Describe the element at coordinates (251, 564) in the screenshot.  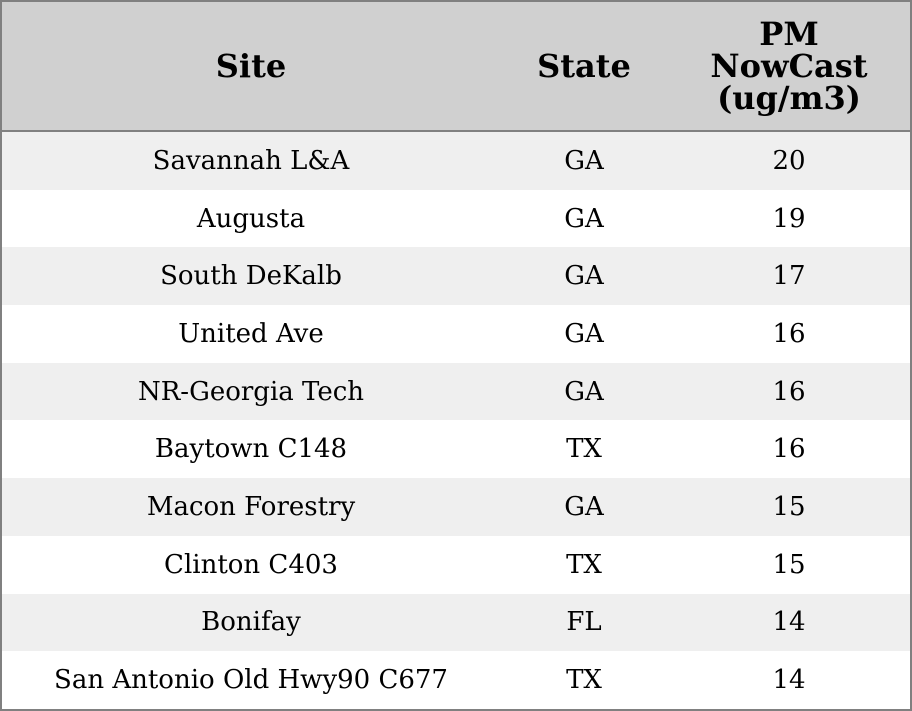
I see `table-cell: Clinton C403` at that location.